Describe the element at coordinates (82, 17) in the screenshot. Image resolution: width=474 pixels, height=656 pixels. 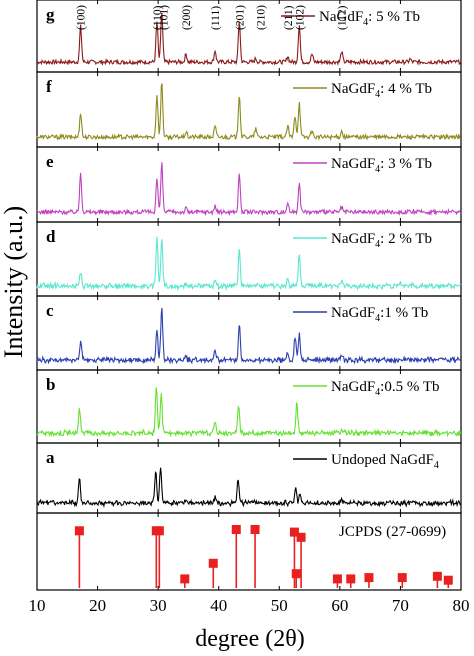
I see `hkl-label: (100)` at that location.